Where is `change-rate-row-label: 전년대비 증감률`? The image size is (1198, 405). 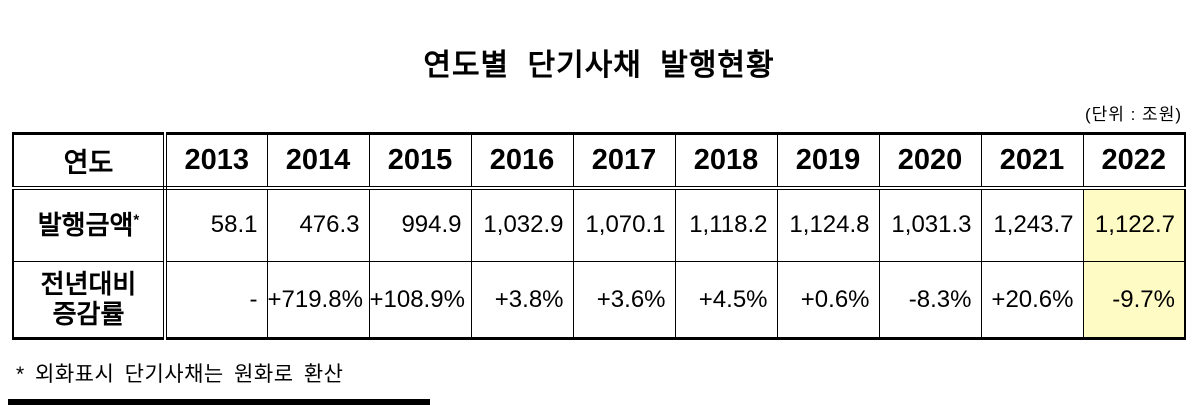
change-rate-row-label: 전년대비 증감률 is located at coordinates (89, 300).